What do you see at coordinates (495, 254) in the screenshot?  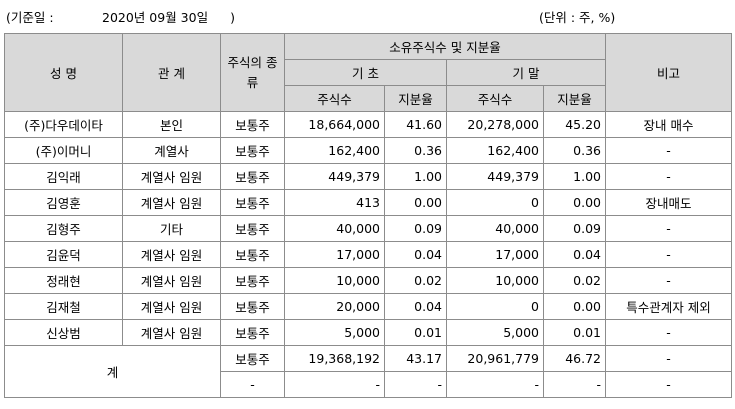 I see `end-shares-cell: 17,000` at bounding box center [495, 254].